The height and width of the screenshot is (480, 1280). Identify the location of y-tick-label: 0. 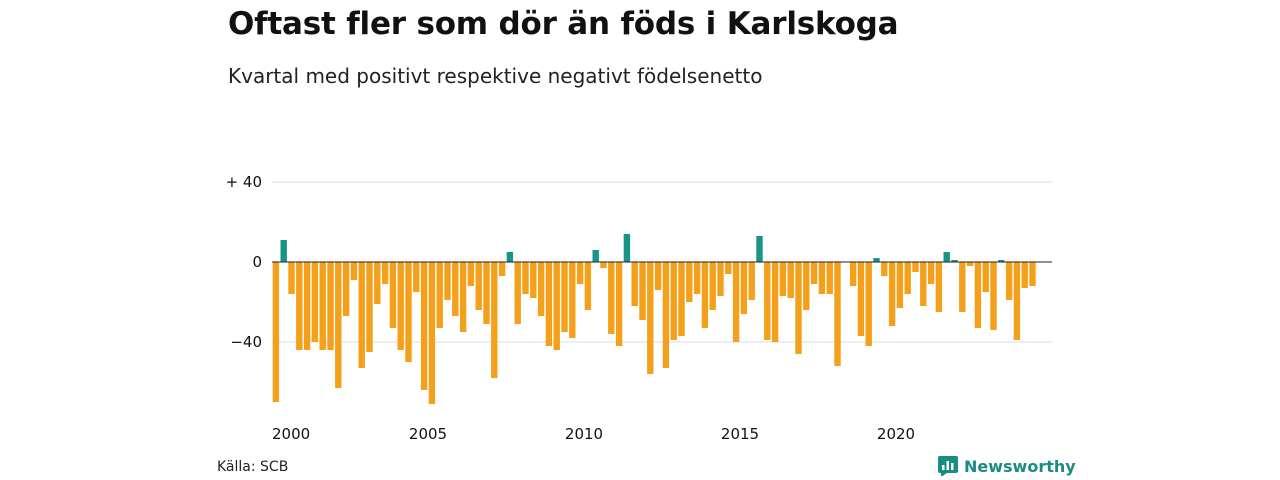
(257, 262).